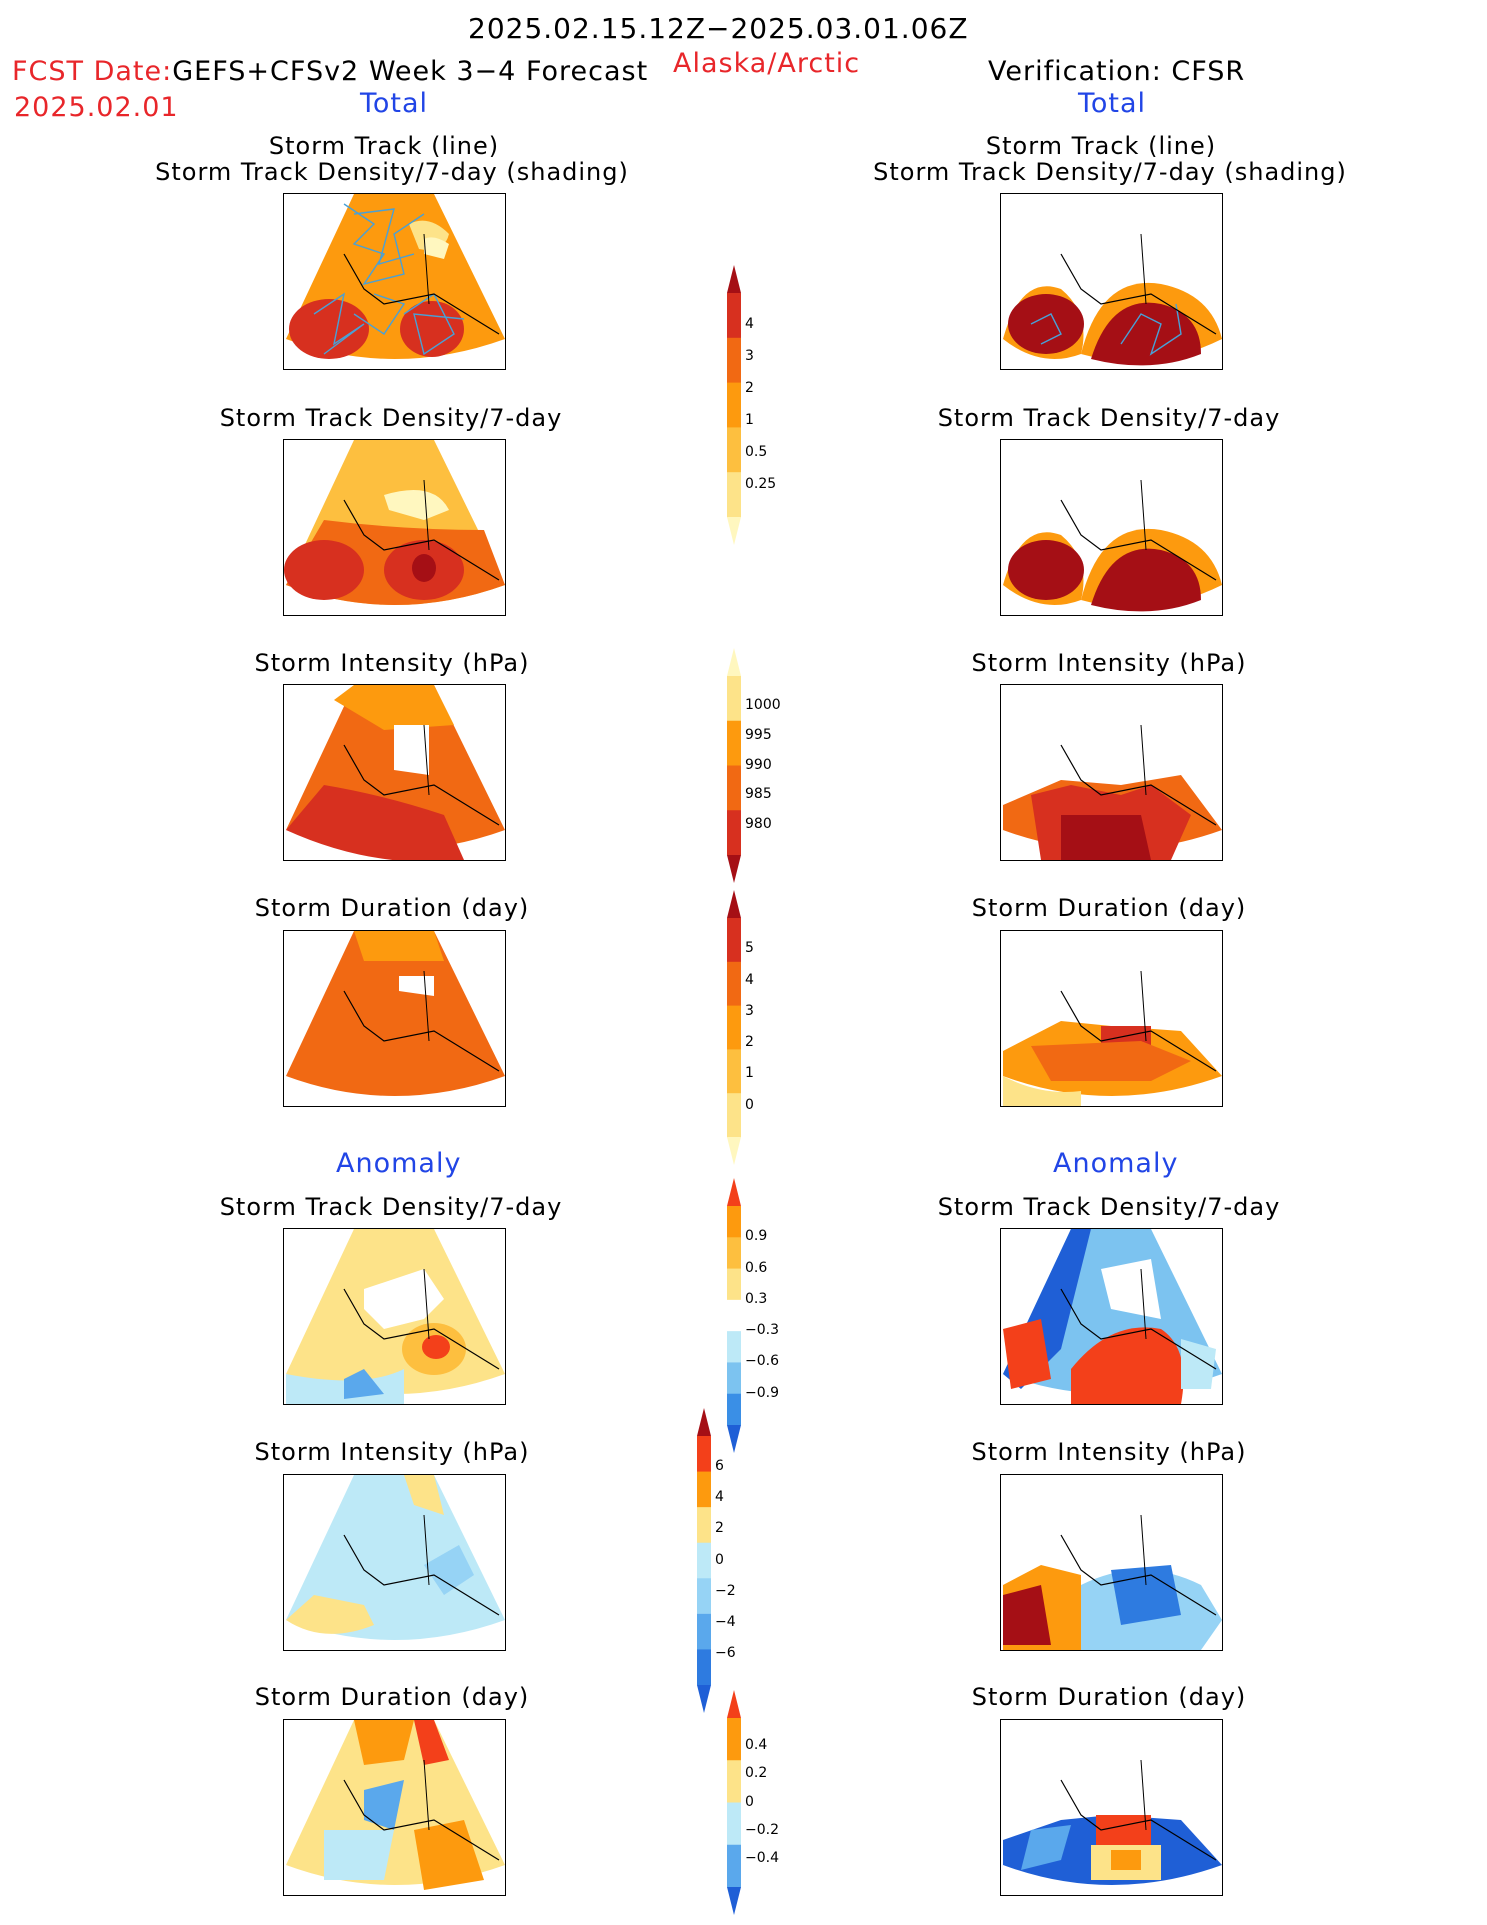  What do you see at coordinates (394, 527) in the screenshot?
I see `left-p2-map` at bounding box center [394, 527].